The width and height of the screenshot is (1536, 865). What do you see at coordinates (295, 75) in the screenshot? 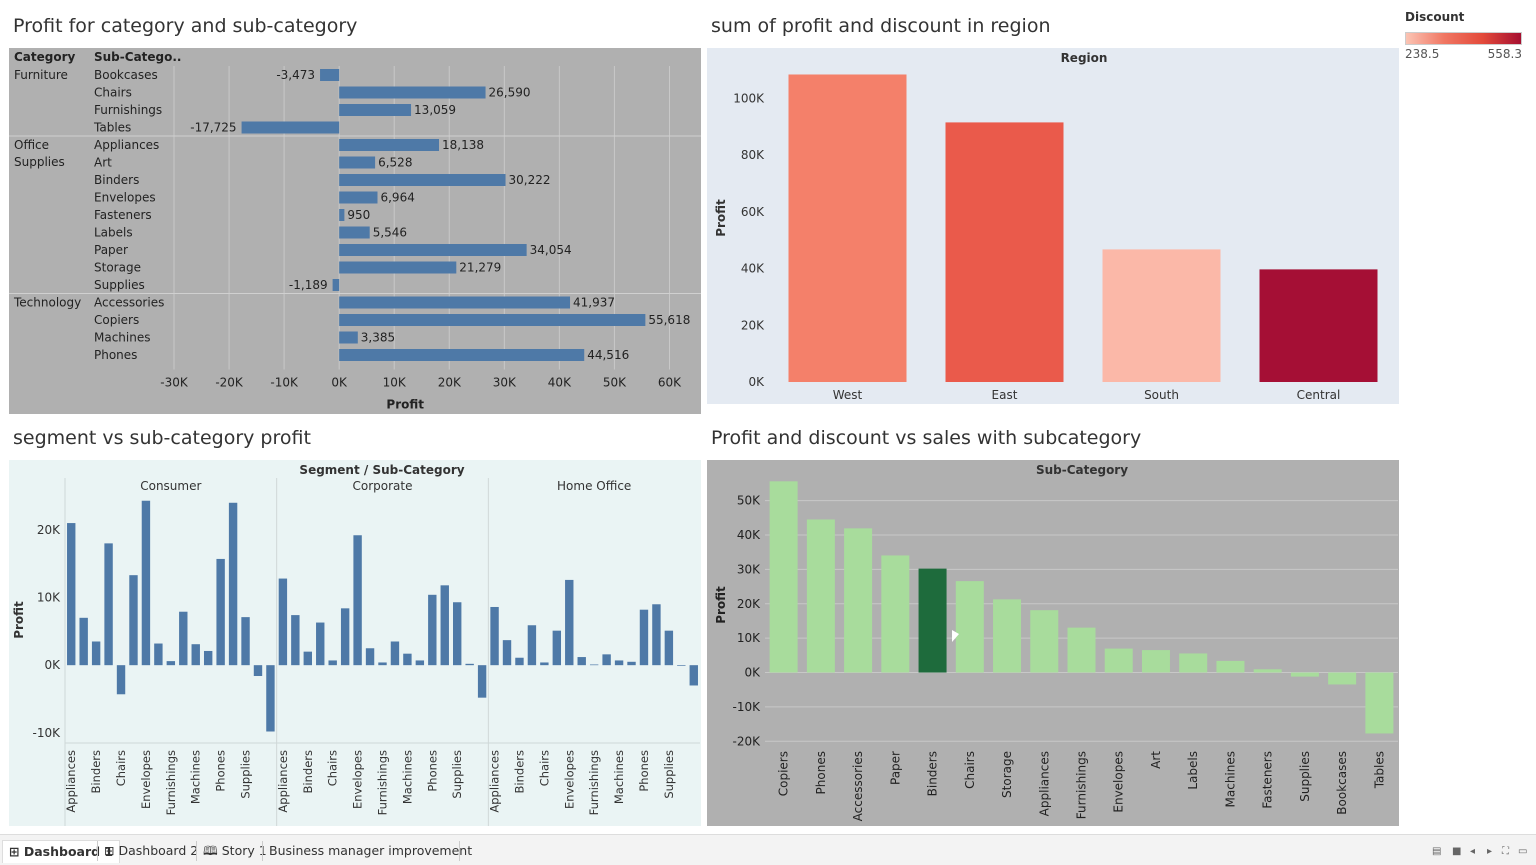
I see `bar-value-label: -3,473` at bounding box center [295, 75].